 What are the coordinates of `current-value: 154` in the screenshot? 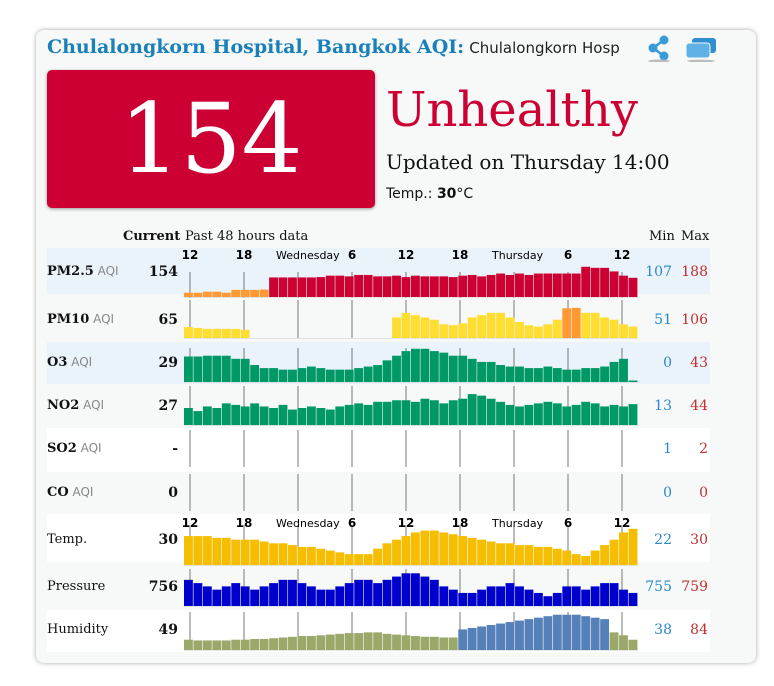 It's located at (163, 272).